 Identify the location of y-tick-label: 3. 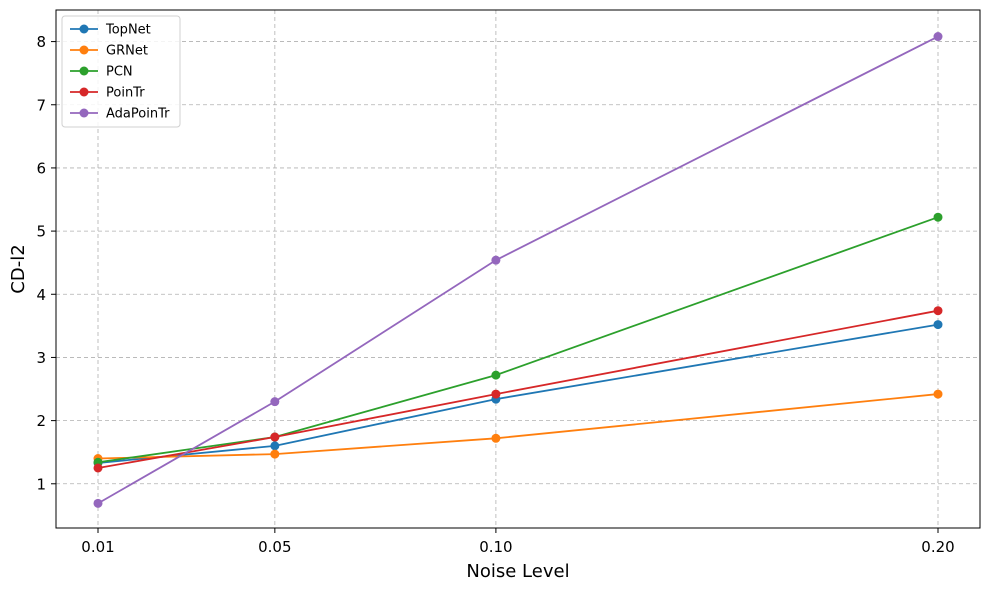
(41, 358).